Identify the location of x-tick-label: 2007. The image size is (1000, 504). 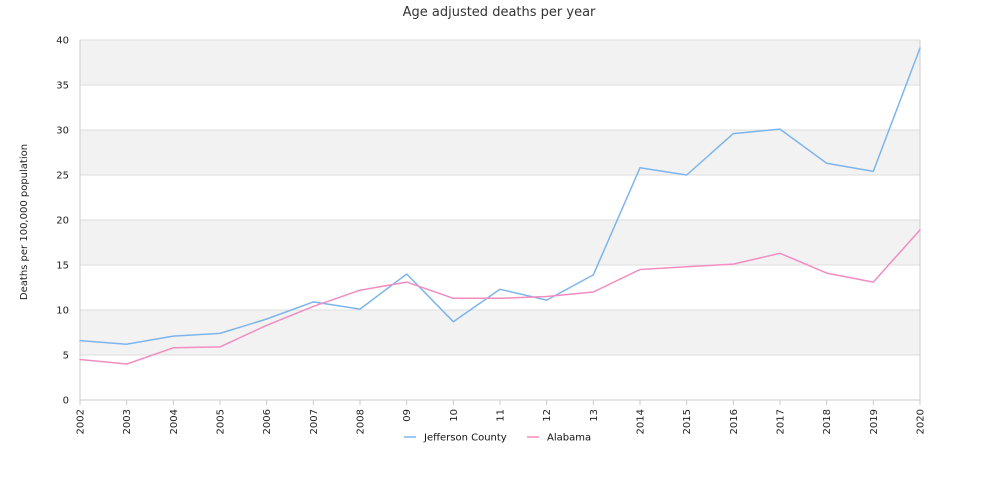
(314, 421).